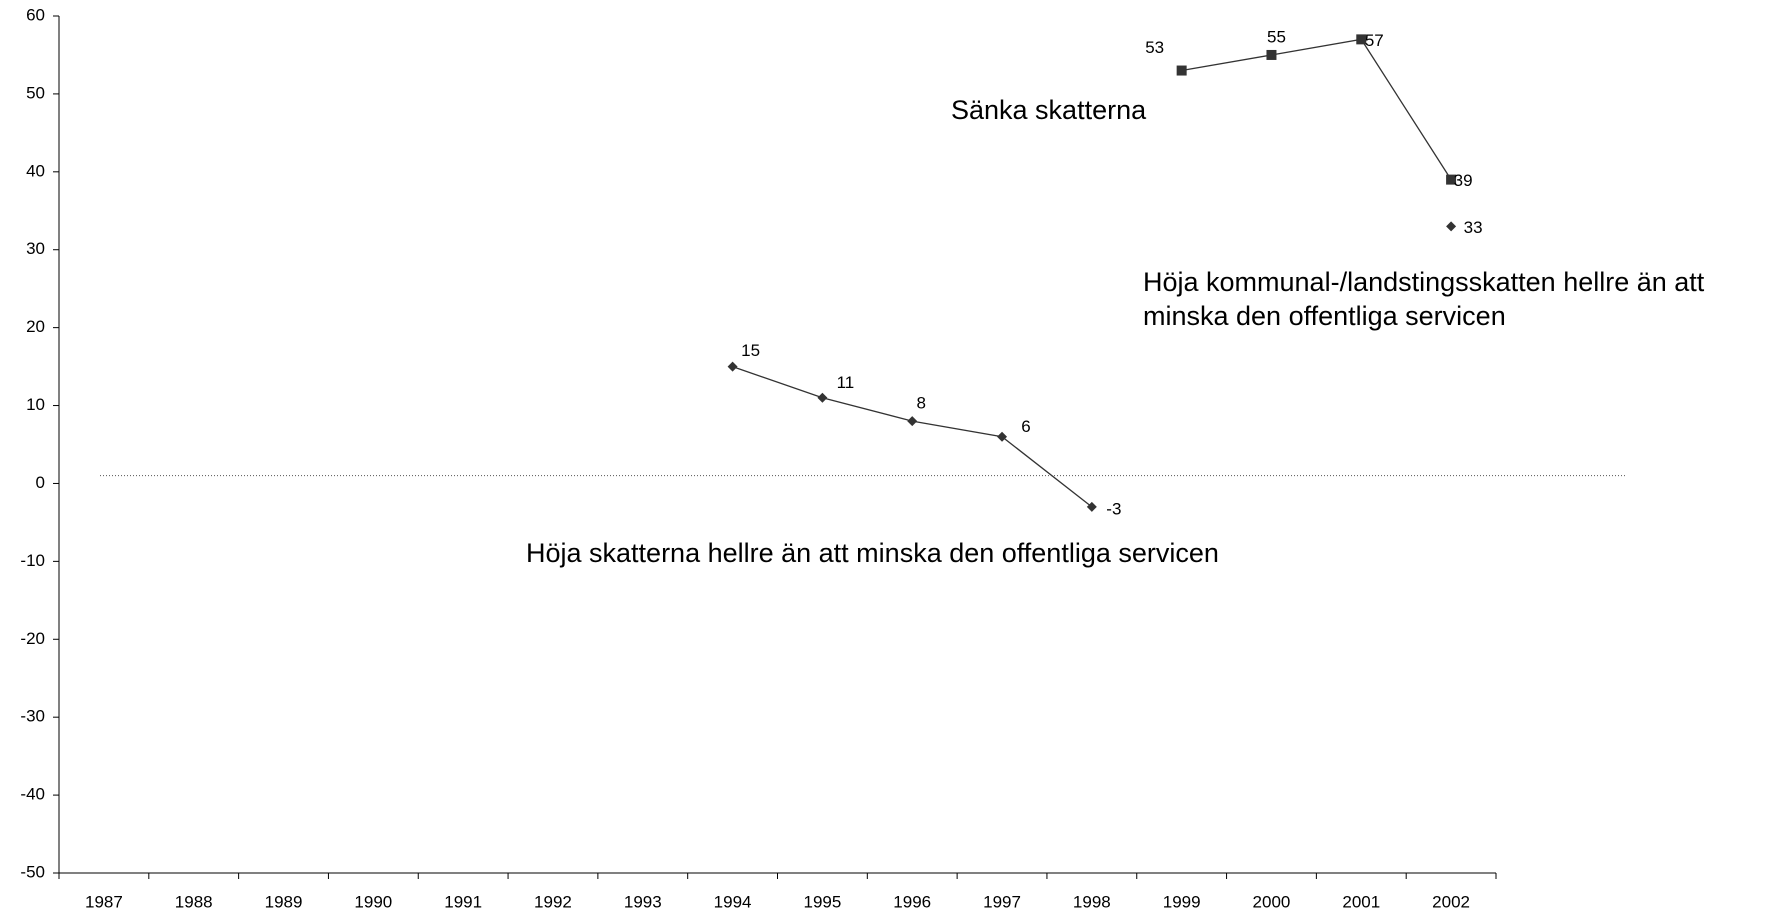 The image size is (1766, 911). What do you see at coordinates (1451, 901) in the screenshot?
I see `x-tick-label: 2002` at bounding box center [1451, 901].